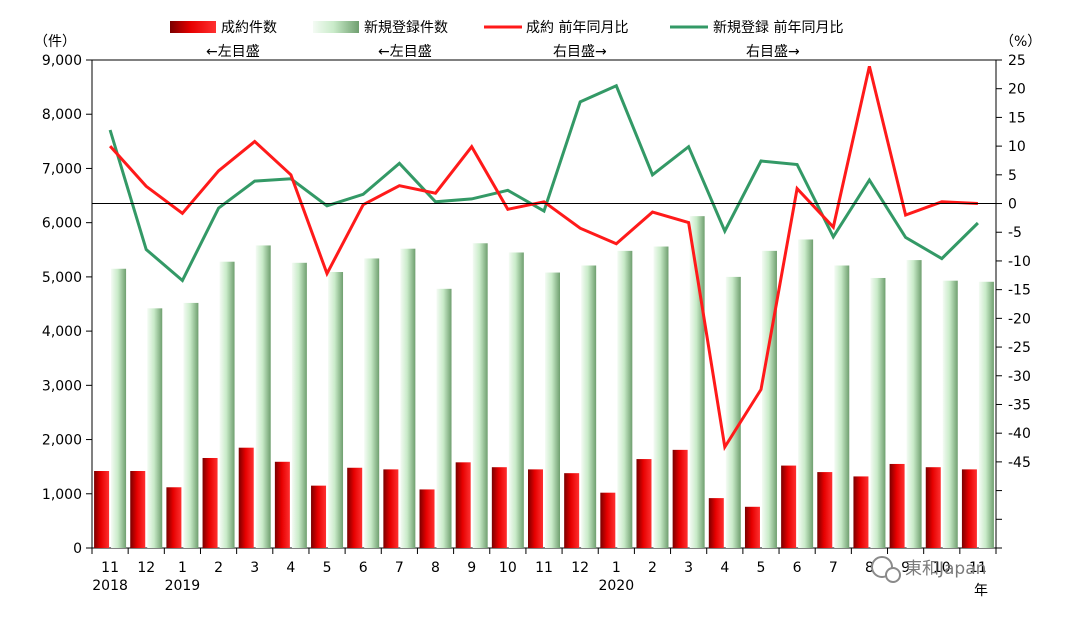 This screenshot has height=617, width=1080. Describe the element at coordinates (62, 224) in the screenshot. I see `left-tick-label: 6,000` at that location.